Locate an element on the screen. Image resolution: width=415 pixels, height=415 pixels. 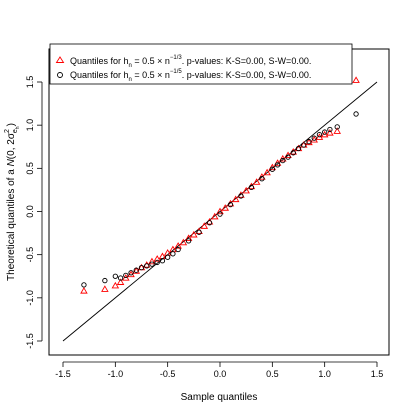
y-tick-label: -0.5 is located at coordinates (30, 255).